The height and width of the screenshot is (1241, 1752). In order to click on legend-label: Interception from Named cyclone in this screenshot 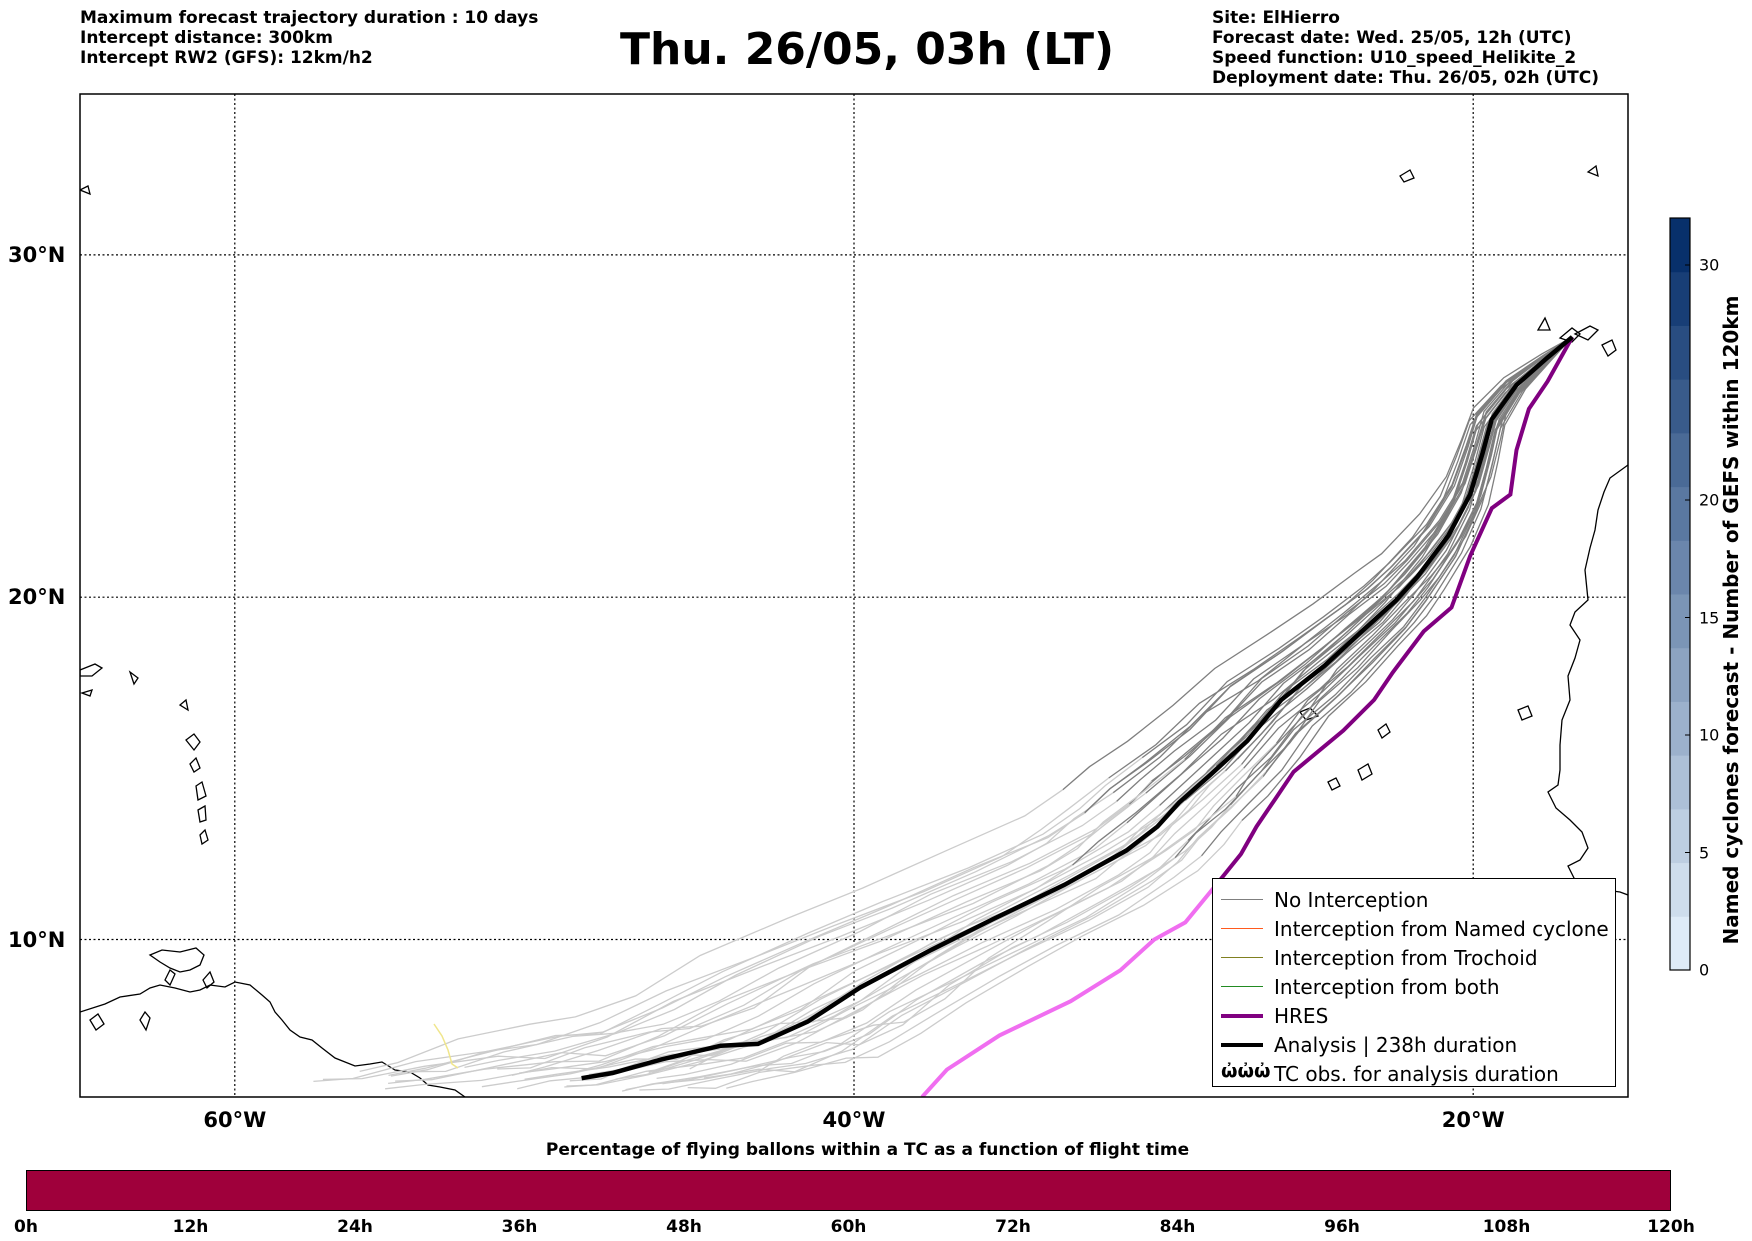, I will do `click(1441, 929)`.